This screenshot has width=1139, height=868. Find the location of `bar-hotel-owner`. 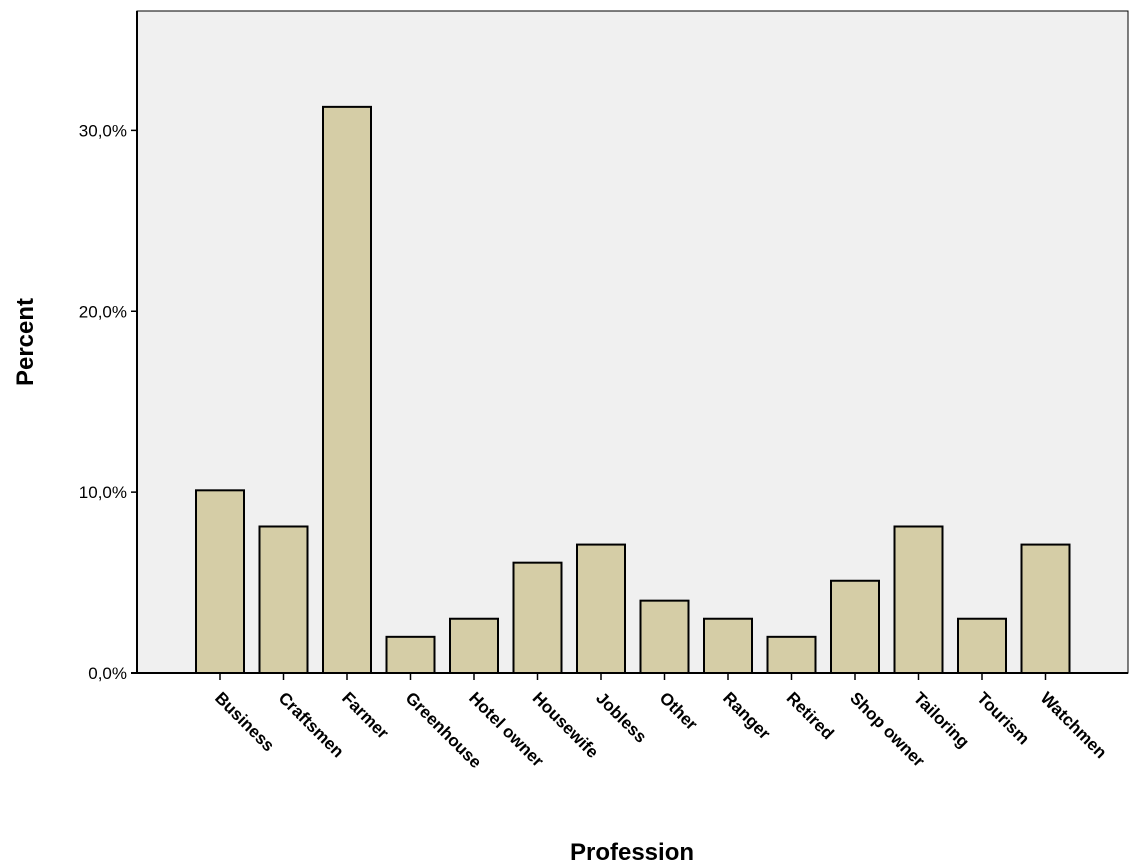

bar-hotel-owner is located at coordinates (474, 646).